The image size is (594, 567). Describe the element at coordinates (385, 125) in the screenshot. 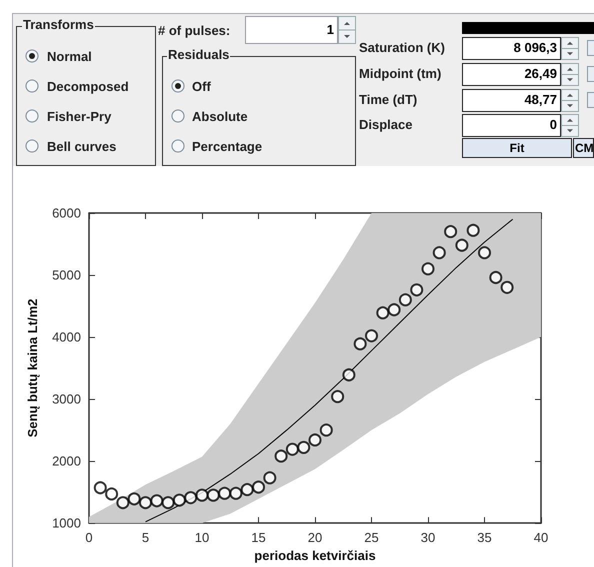

I see `text: Displace` at that location.